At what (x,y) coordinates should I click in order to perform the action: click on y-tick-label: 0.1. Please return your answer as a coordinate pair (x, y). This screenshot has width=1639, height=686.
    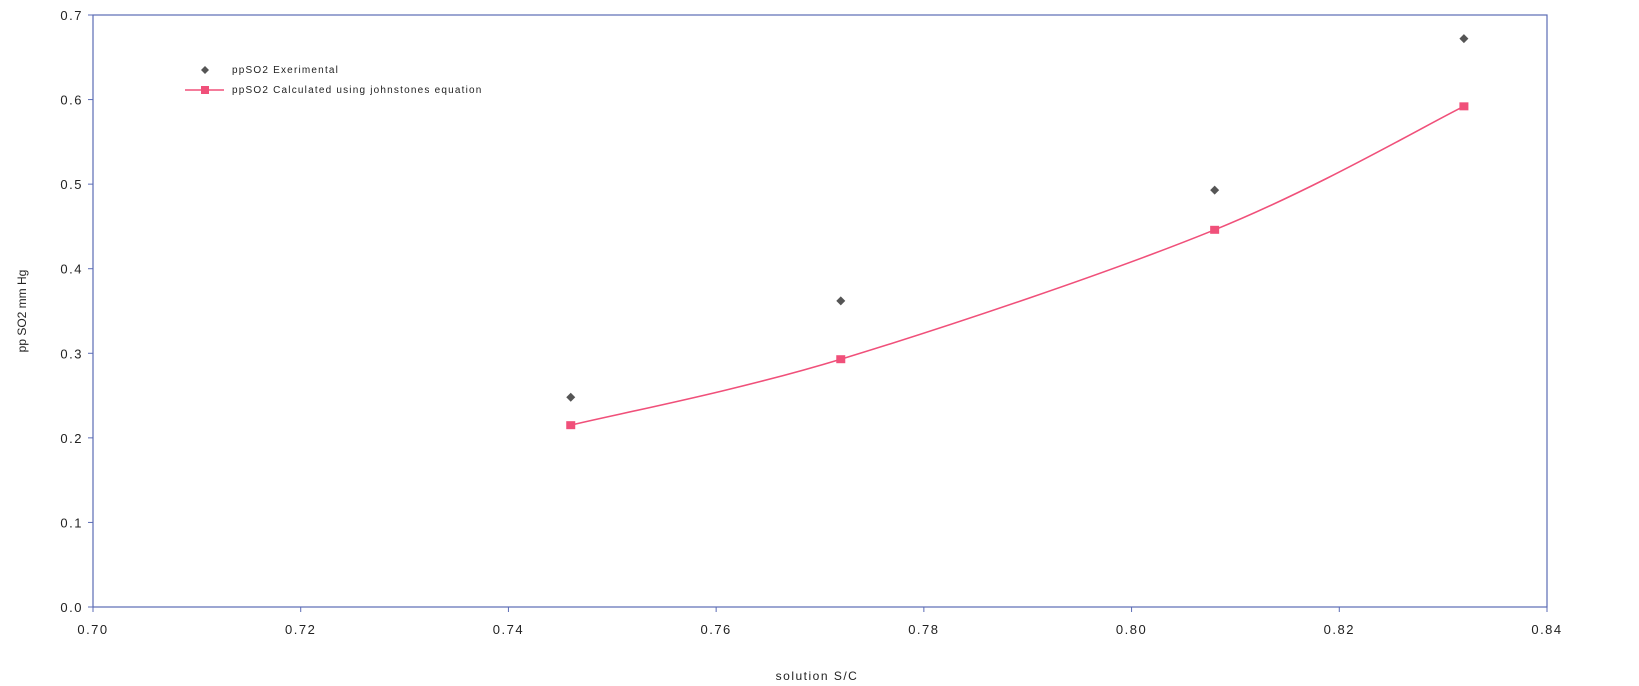
    Looking at the image, I should click on (71, 522).